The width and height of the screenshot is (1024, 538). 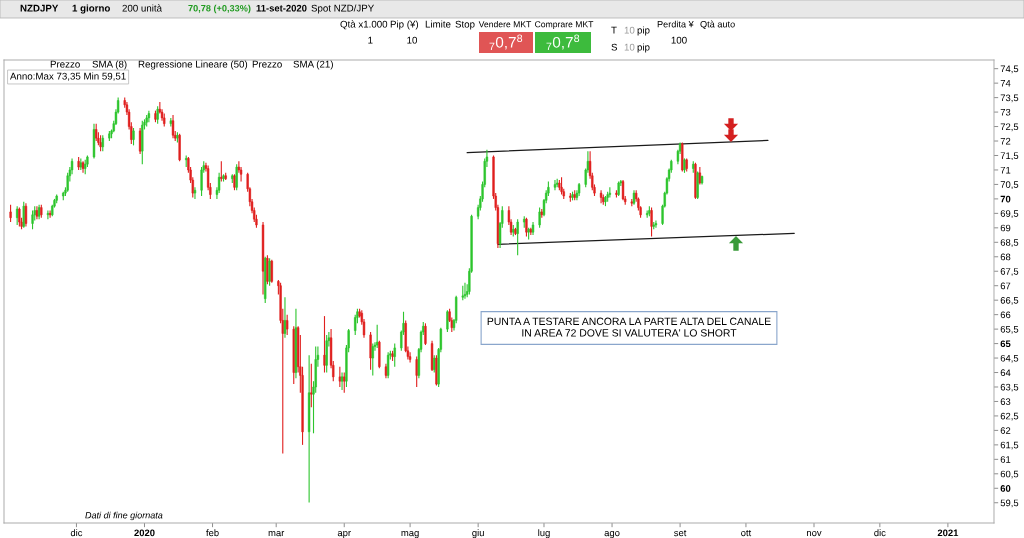 I want to click on x-tick-label: 2020, so click(x=144, y=533).